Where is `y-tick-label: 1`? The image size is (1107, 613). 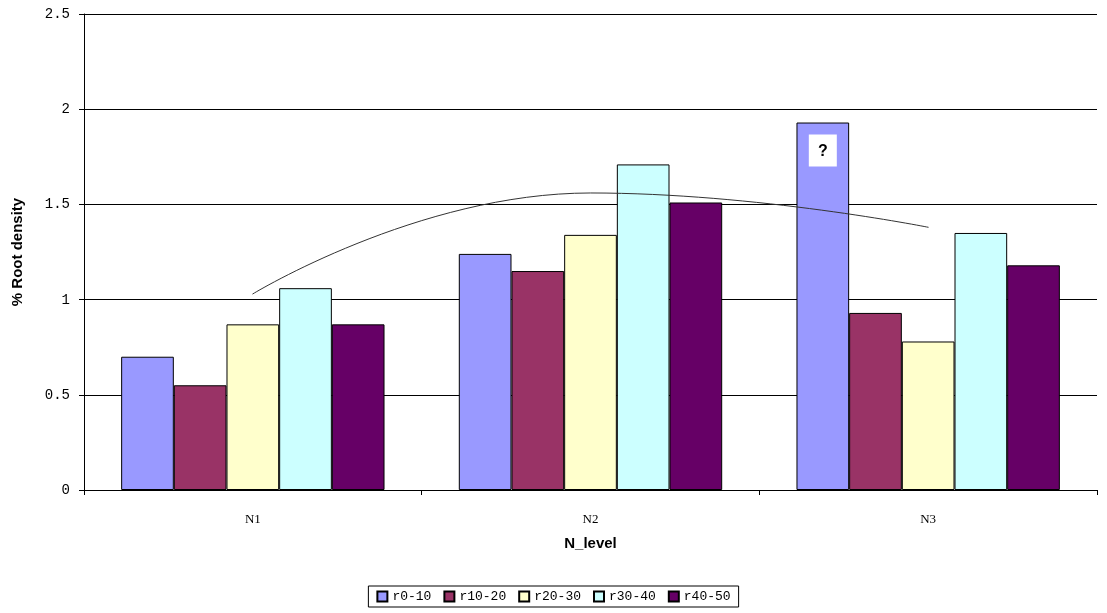 y-tick-label: 1 is located at coordinates (65, 299).